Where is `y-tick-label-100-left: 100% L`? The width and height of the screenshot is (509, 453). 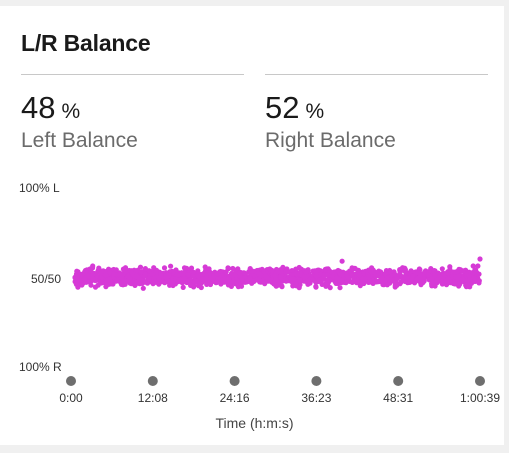
y-tick-label-100-left: 100% L is located at coordinates (39, 188).